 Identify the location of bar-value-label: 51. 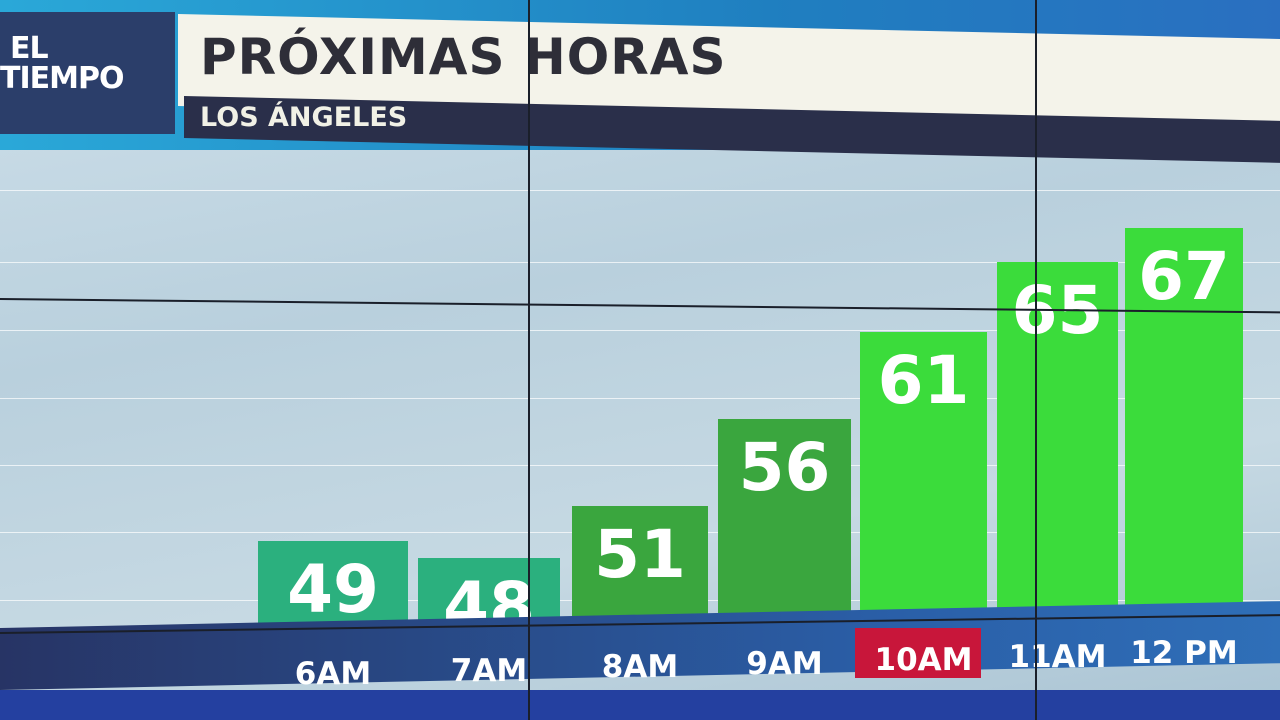
(640, 555).